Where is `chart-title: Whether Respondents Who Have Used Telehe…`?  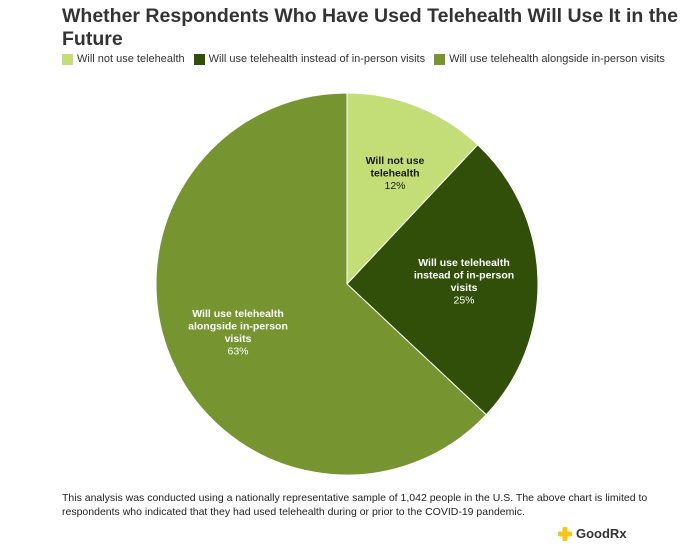
chart-title: Whether Respondents Who Have Used Telehe… is located at coordinates (370, 27).